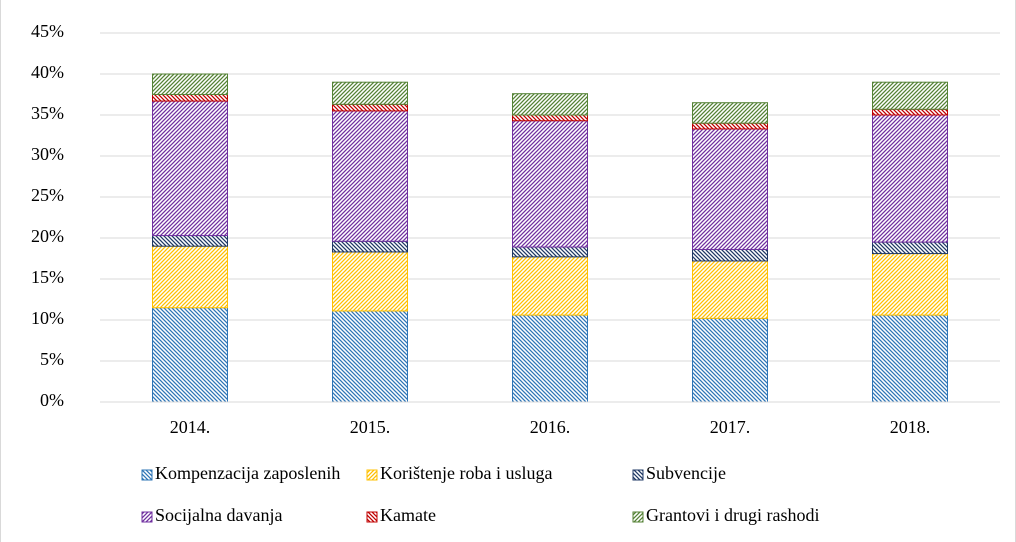 The height and width of the screenshot is (542, 1016). Describe the element at coordinates (466, 473) in the screenshot. I see `legend-label: Korištenje roba i usluga` at that location.